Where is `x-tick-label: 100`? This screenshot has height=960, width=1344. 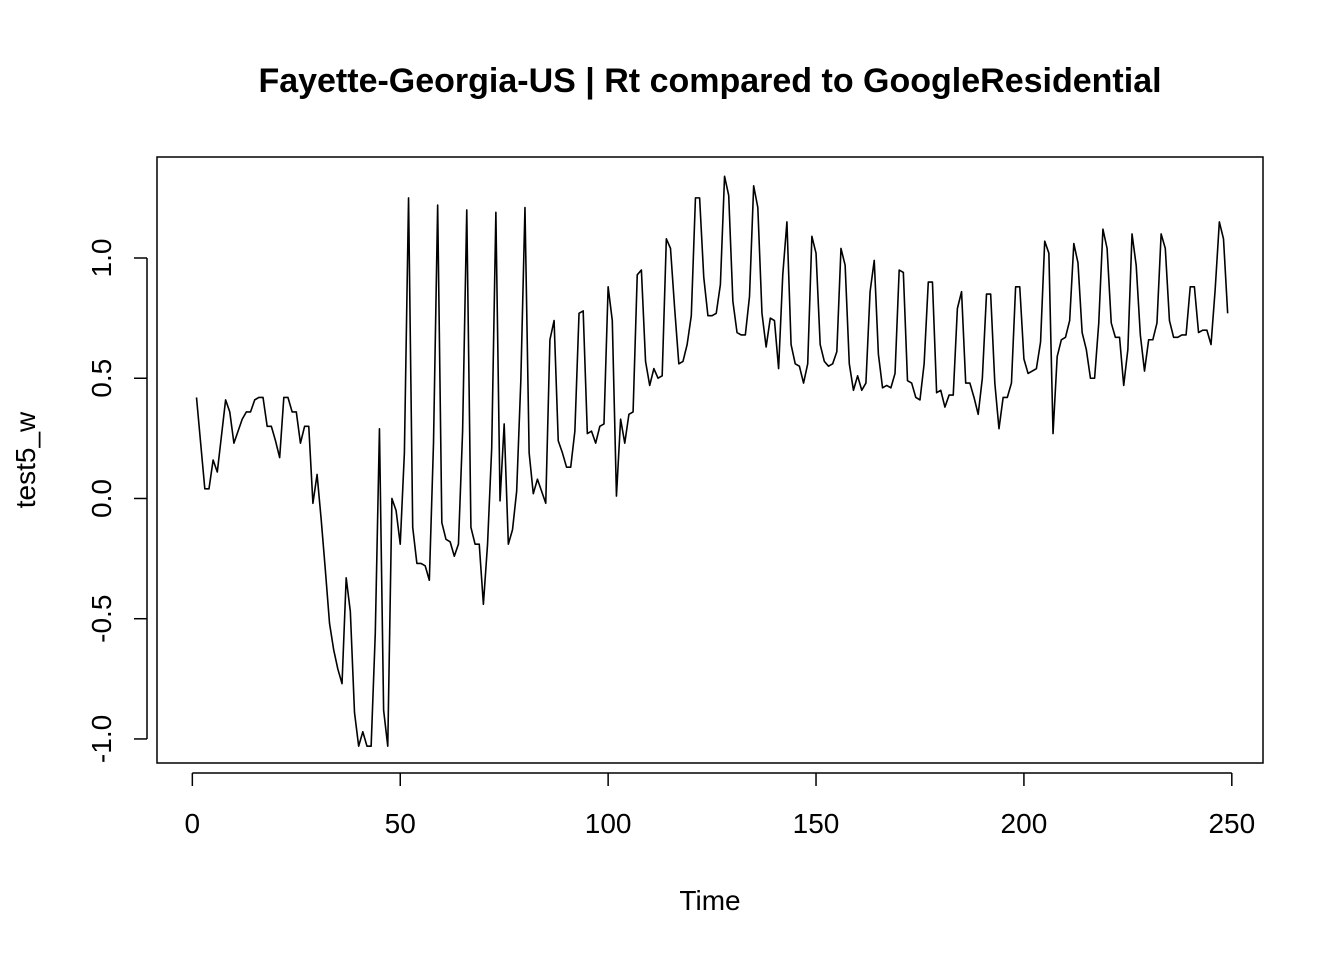
x-tick-label: 100 is located at coordinates (608, 823).